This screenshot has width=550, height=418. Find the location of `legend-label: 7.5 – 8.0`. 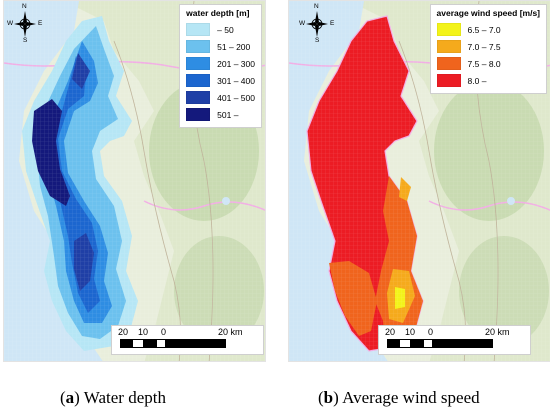

legend-label: 7.5 – 8.0 is located at coordinates (484, 63).